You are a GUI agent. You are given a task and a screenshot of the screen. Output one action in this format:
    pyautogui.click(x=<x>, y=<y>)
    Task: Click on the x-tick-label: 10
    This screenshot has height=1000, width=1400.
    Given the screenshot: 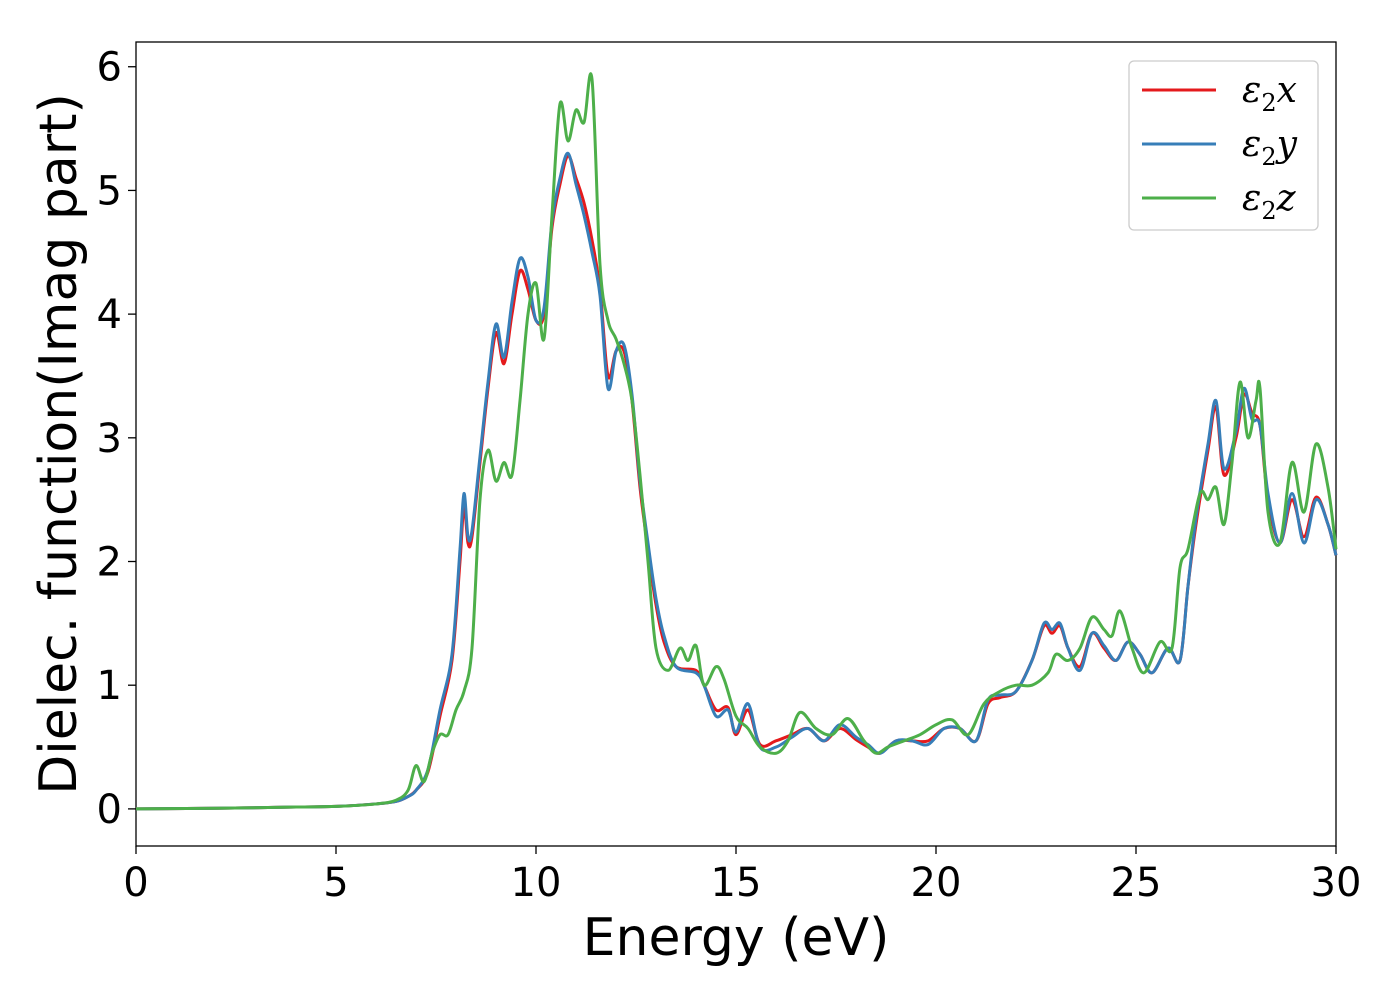 What is the action you would take?
    pyautogui.click(x=536, y=883)
    